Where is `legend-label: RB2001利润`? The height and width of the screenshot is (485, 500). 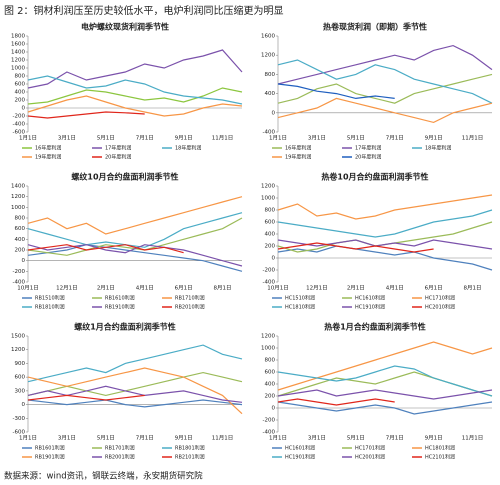 legend-label: RB2001利润 is located at coordinates (120, 457).